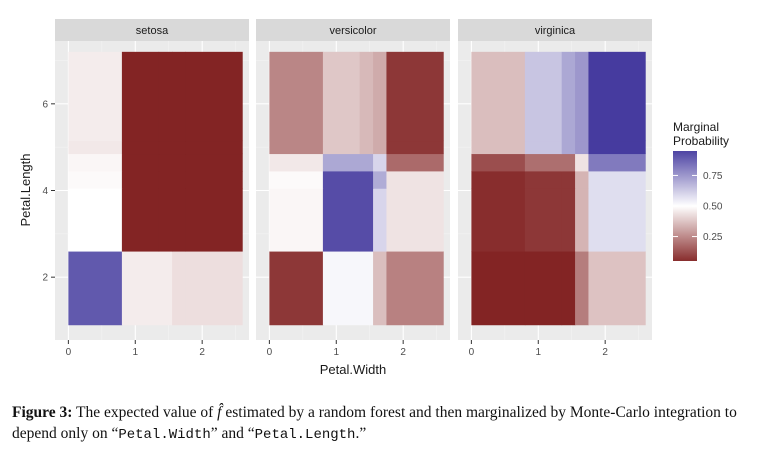 This screenshot has width=783, height=463. What do you see at coordinates (696, 127) in the screenshot?
I see `legend-title-line: Marginal` at bounding box center [696, 127].